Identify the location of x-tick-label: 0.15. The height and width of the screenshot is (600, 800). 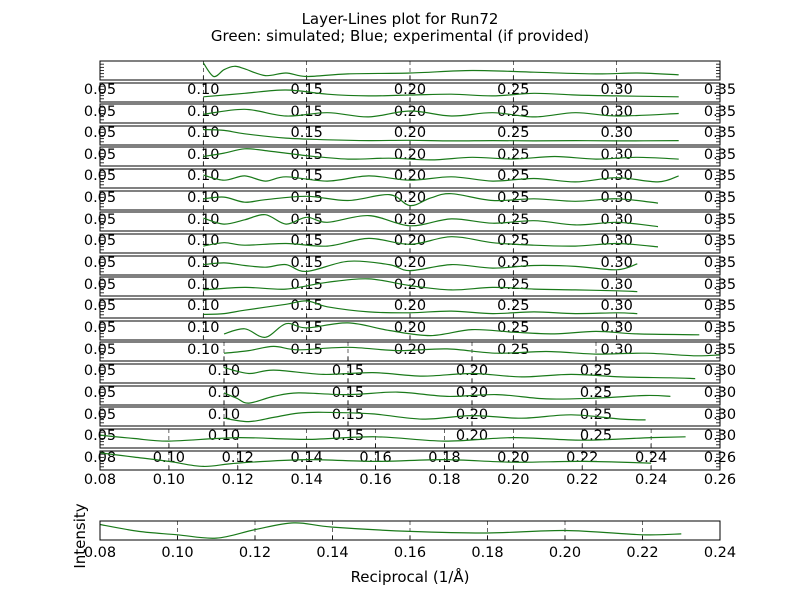
(348, 436).